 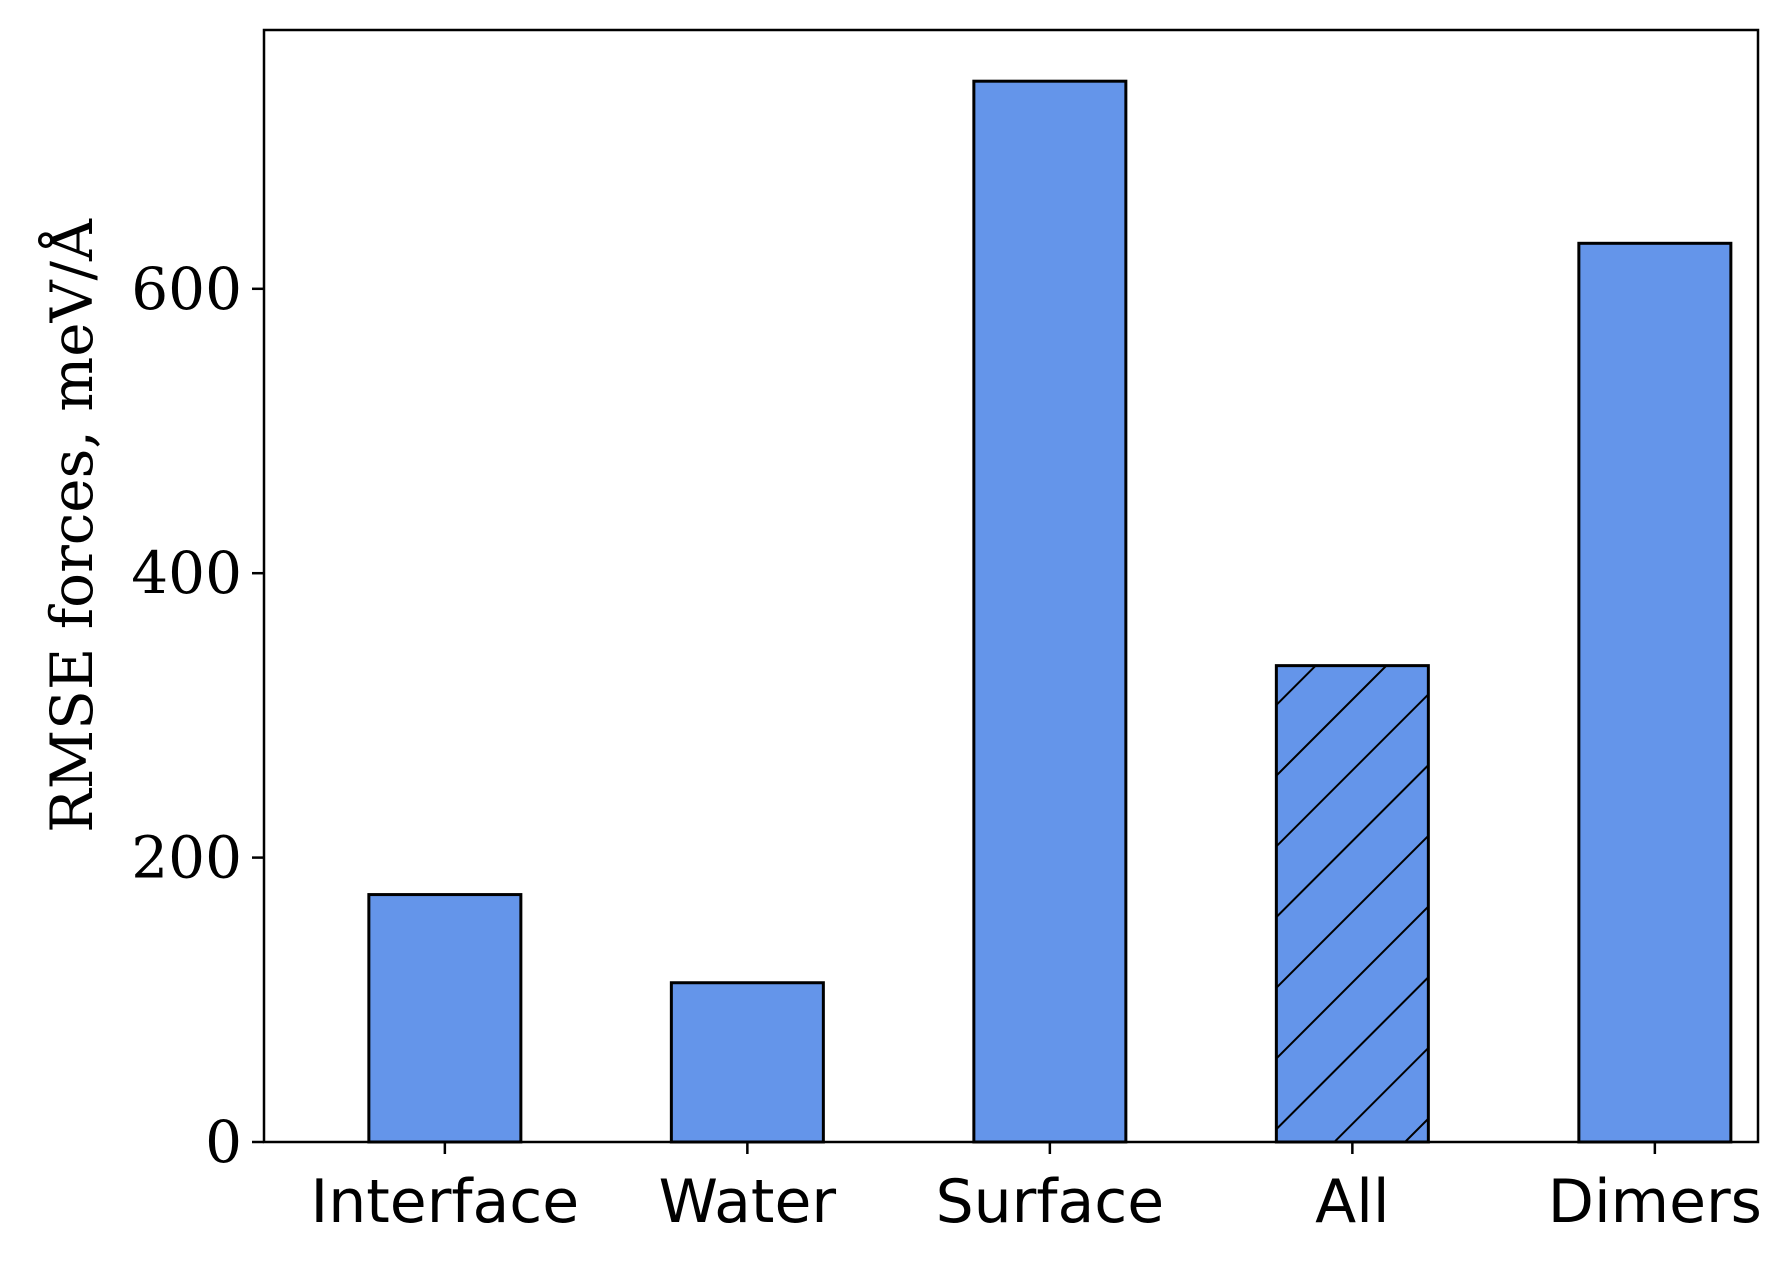 I want to click on x-tick-label: Dimers, so click(x=1655, y=1202).